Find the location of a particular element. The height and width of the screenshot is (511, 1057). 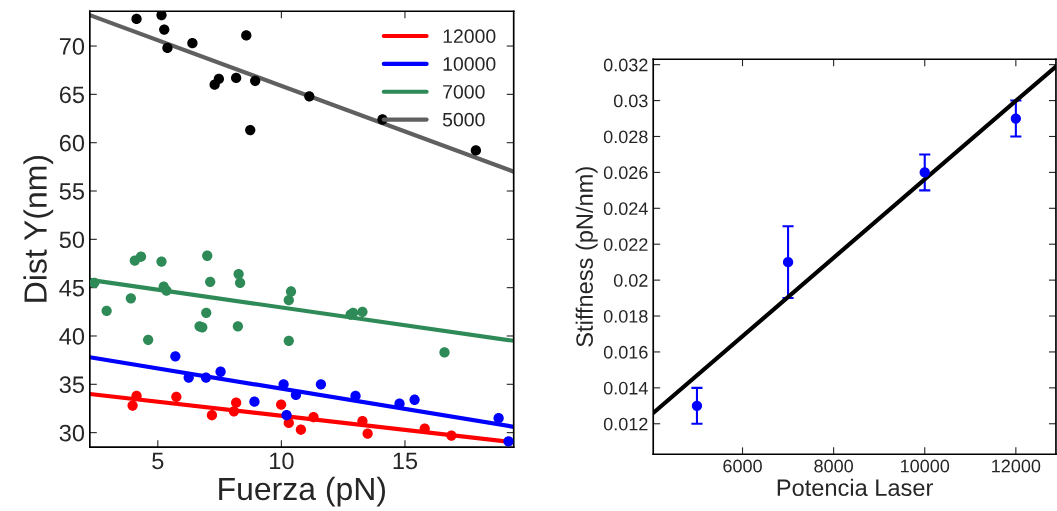

y-tick-label: 0.02 is located at coordinates (630, 280).